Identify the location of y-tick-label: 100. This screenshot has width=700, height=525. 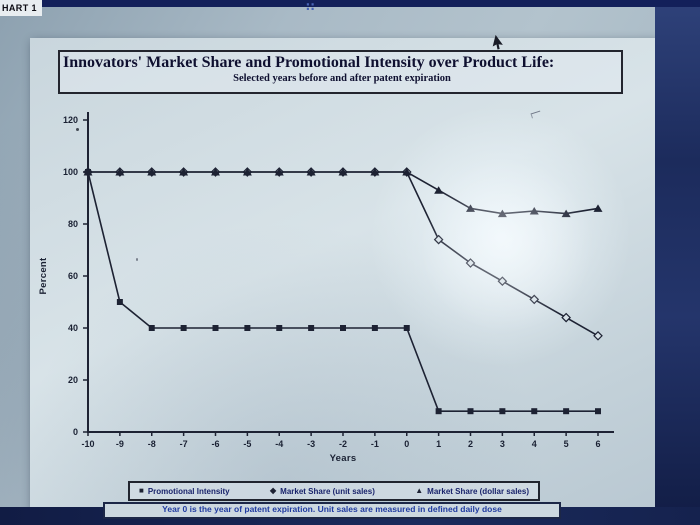
(70, 172).